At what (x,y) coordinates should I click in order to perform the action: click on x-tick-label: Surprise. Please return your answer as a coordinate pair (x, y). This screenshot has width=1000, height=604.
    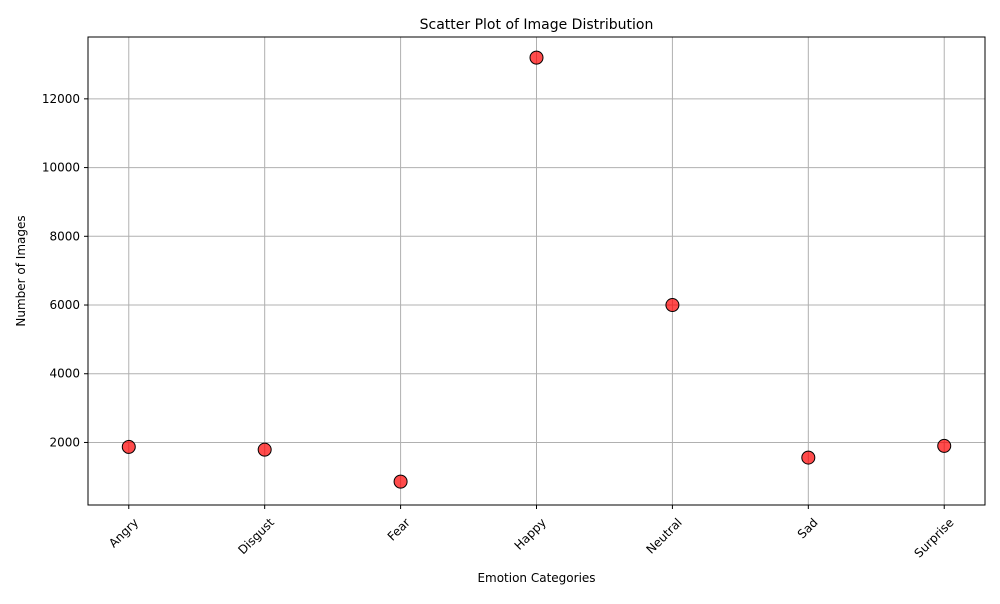
    Looking at the image, I should click on (934, 537).